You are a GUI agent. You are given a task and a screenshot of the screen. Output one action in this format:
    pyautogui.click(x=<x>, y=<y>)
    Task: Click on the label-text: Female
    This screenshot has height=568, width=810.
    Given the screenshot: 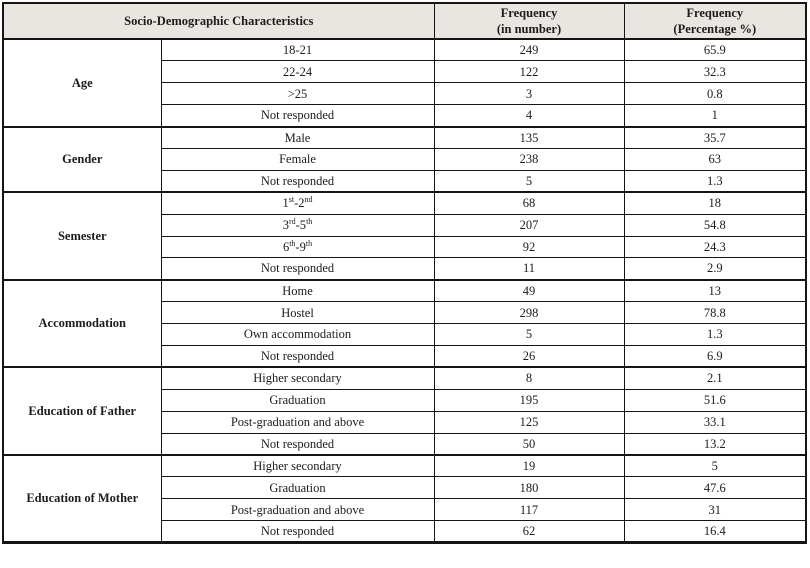 What is the action you would take?
    pyautogui.click(x=297, y=159)
    